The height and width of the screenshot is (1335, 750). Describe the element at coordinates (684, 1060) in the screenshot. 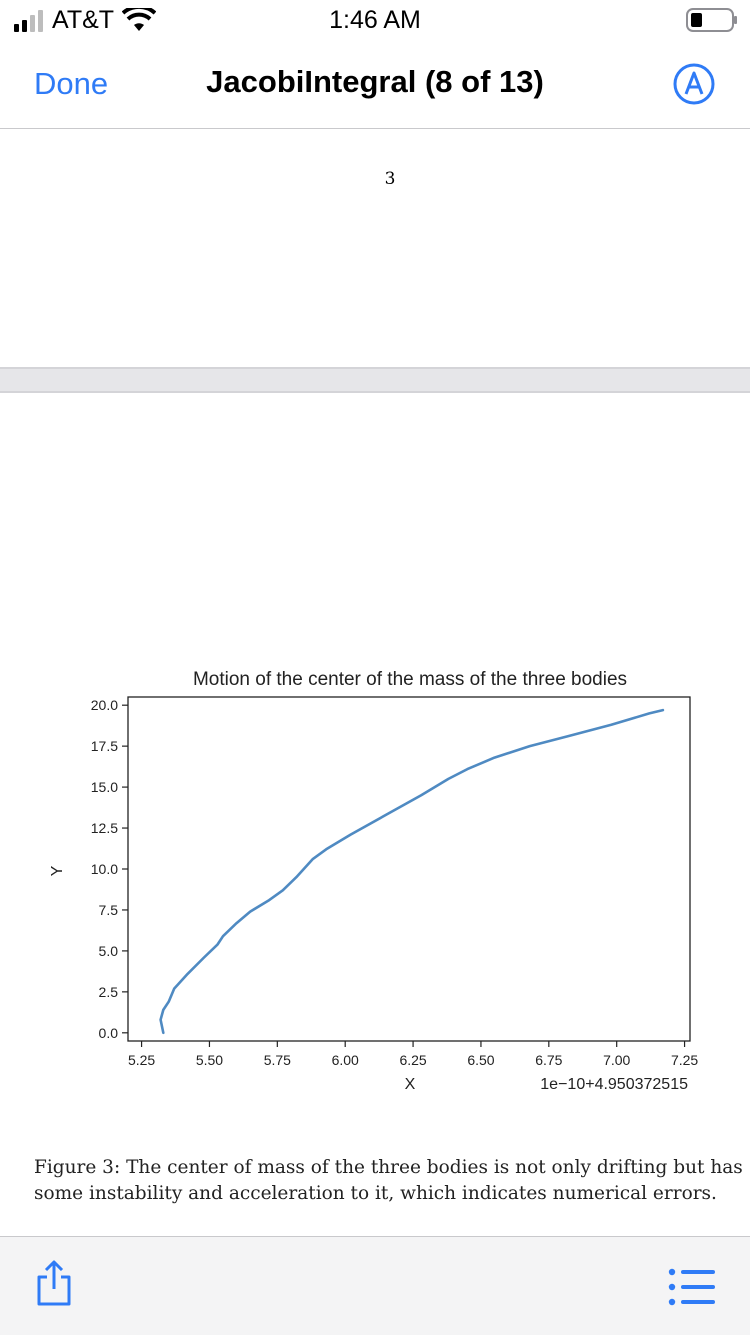

I see `x-tick-label: 7.25` at that location.